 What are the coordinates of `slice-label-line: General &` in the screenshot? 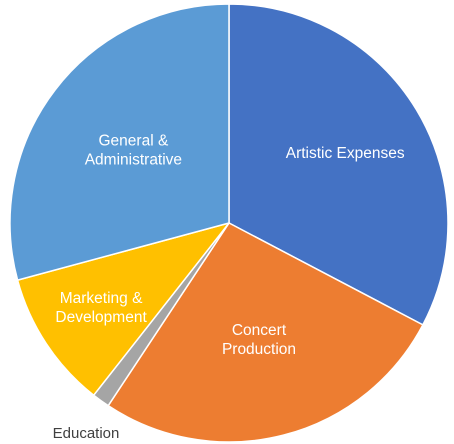 It's located at (134, 140).